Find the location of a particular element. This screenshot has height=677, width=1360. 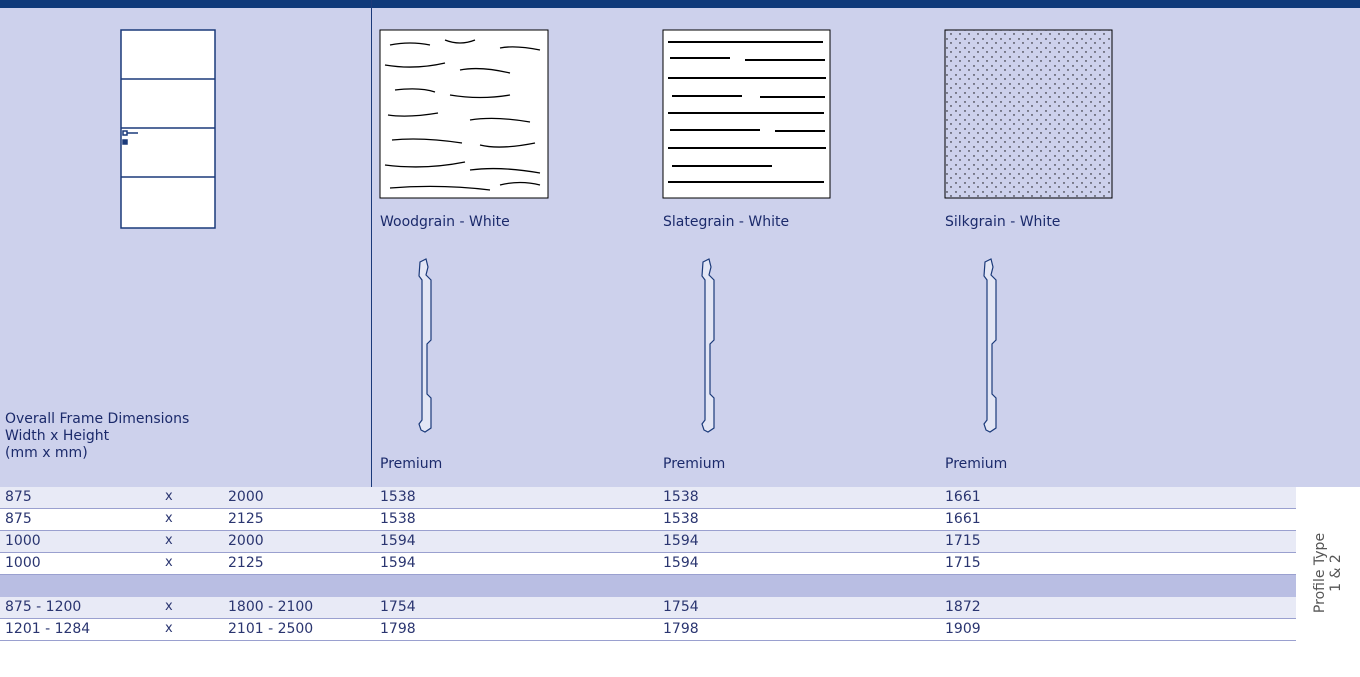

silkgrain is located at coordinates (1028, 114).